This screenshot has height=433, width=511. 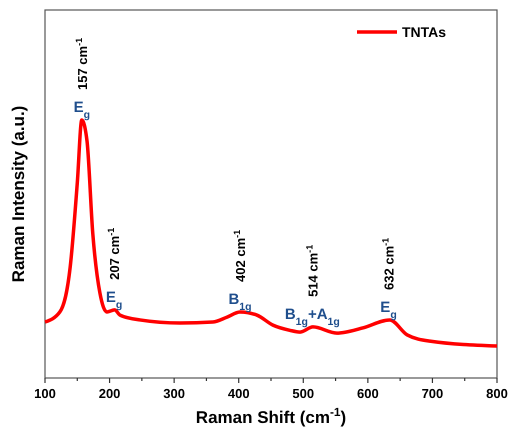 What do you see at coordinates (303, 393) in the screenshot?
I see `x-tick-label: 500` at bounding box center [303, 393].